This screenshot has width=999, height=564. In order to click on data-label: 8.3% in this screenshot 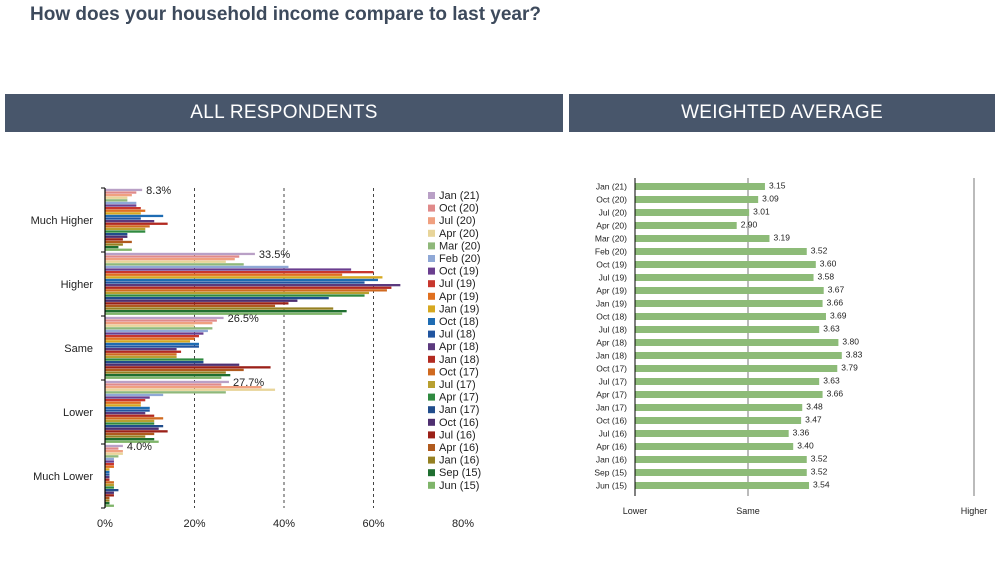, I will do `click(158, 191)`.